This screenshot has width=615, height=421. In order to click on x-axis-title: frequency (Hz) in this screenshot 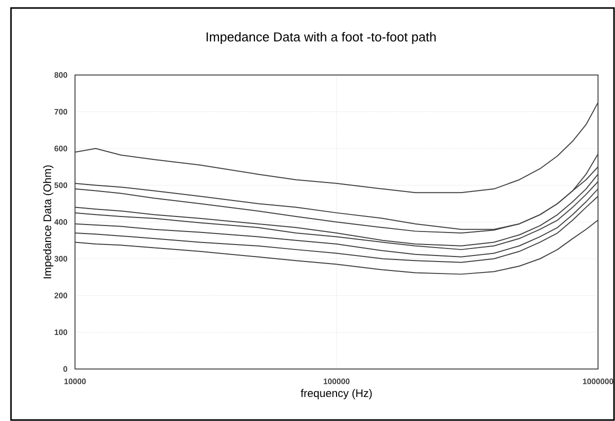, I will do `click(336, 394)`.